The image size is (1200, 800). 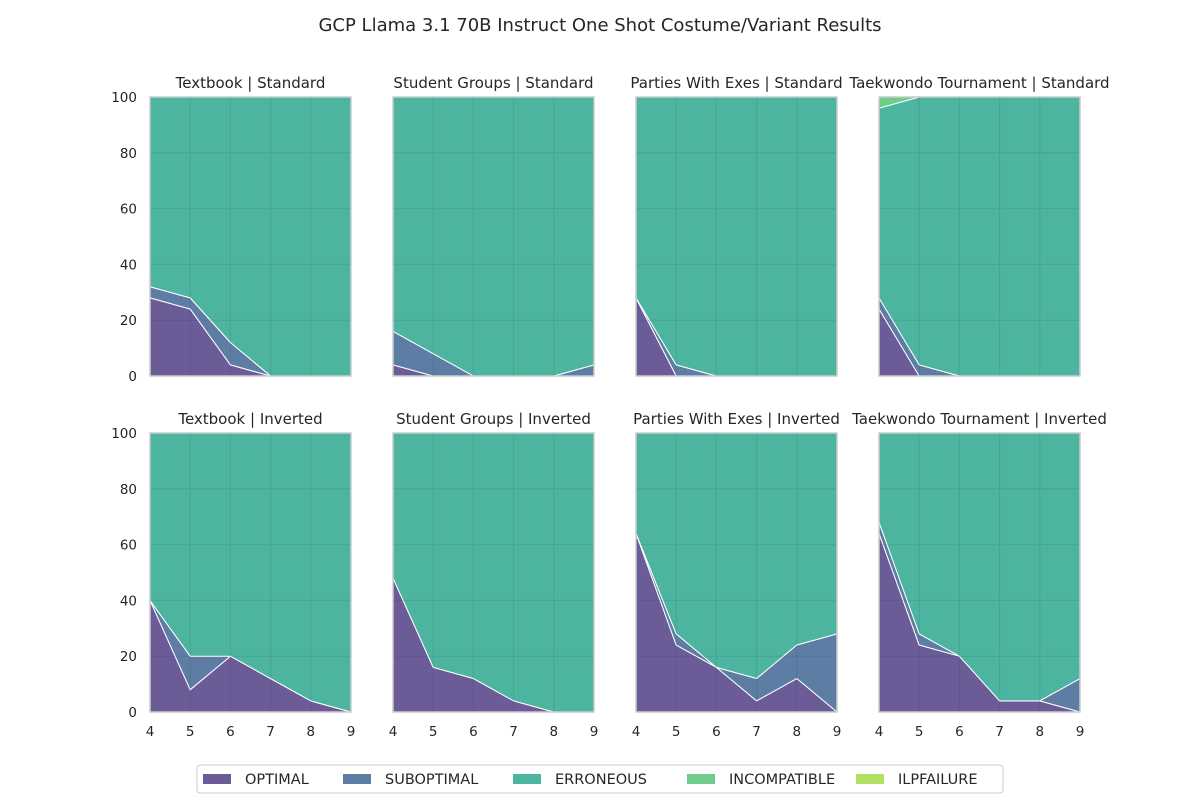 I want to click on panel-3: Parties With Exes | Standard, so click(x=736, y=225).